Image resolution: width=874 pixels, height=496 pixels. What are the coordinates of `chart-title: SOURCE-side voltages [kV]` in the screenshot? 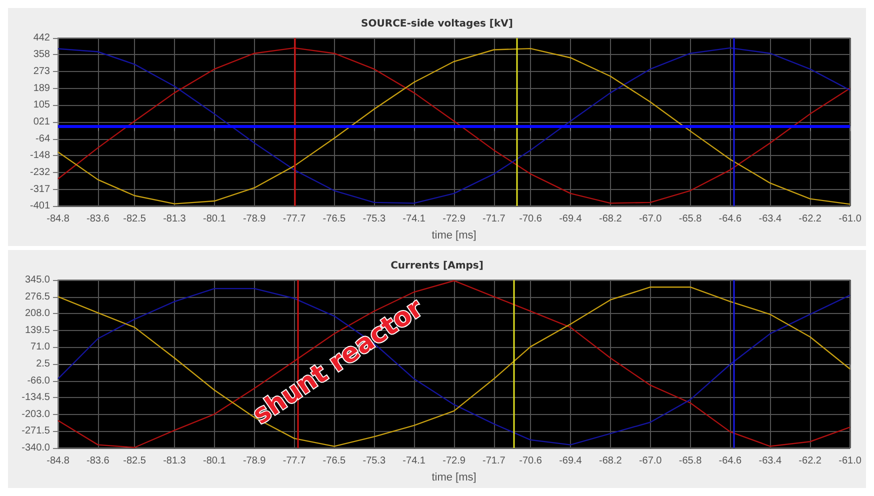 It's located at (437, 24).